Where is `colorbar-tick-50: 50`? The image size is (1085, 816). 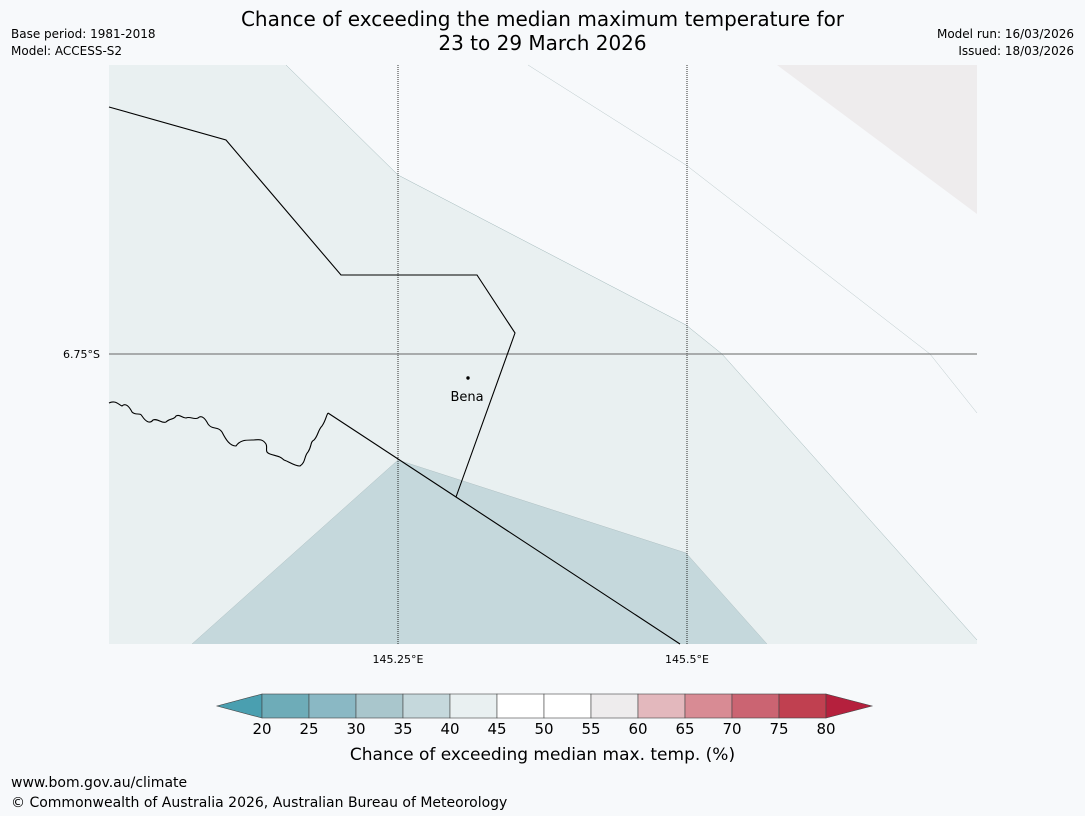 colorbar-tick-50: 50 is located at coordinates (544, 729).